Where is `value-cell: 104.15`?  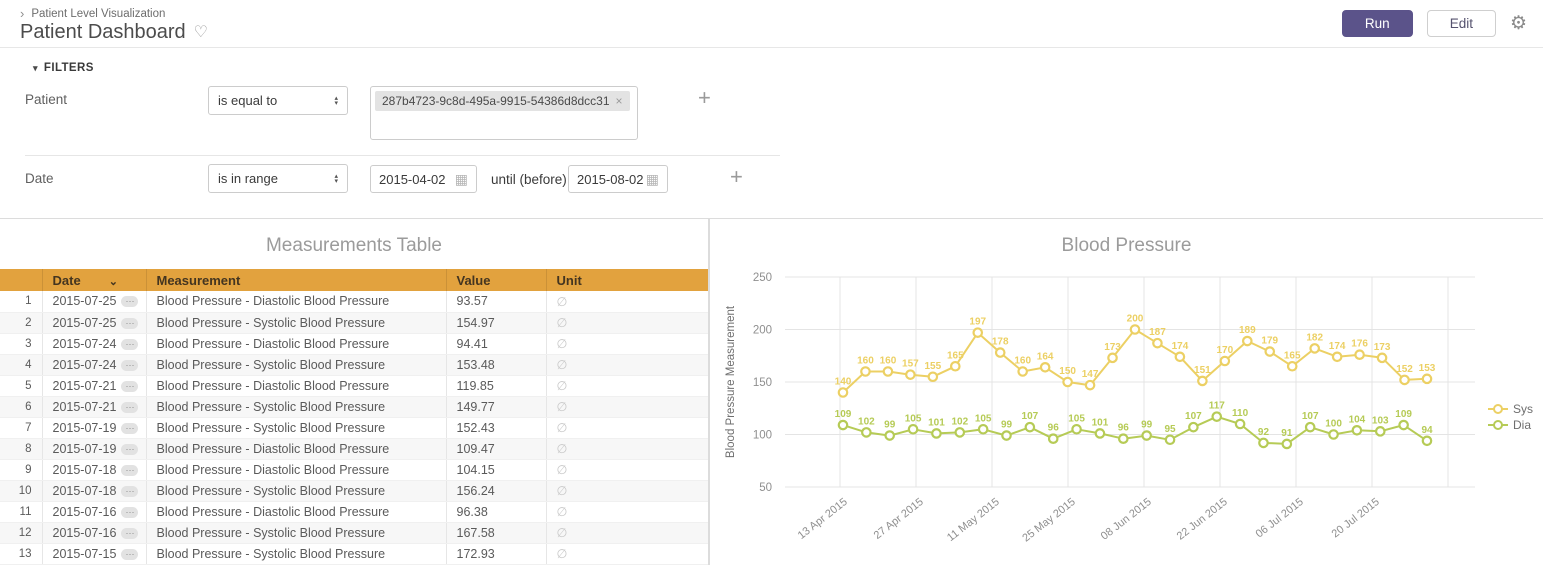 value-cell: 104.15 is located at coordinates (495, 470).